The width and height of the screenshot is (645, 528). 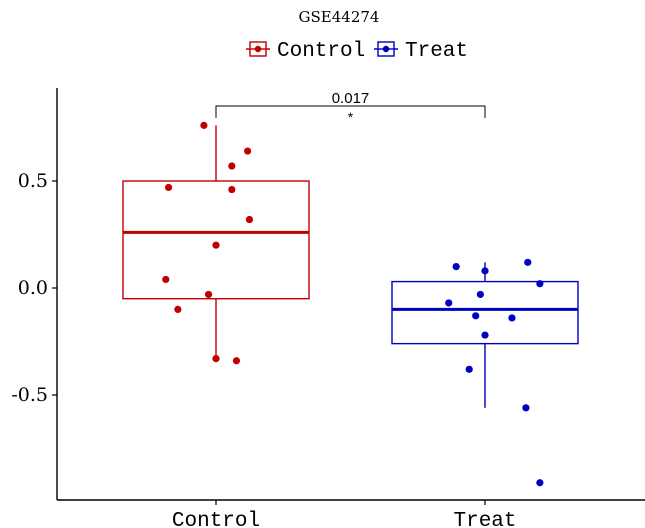 I want to click on x-tick-label: Treat, so click(x=484, y=519).